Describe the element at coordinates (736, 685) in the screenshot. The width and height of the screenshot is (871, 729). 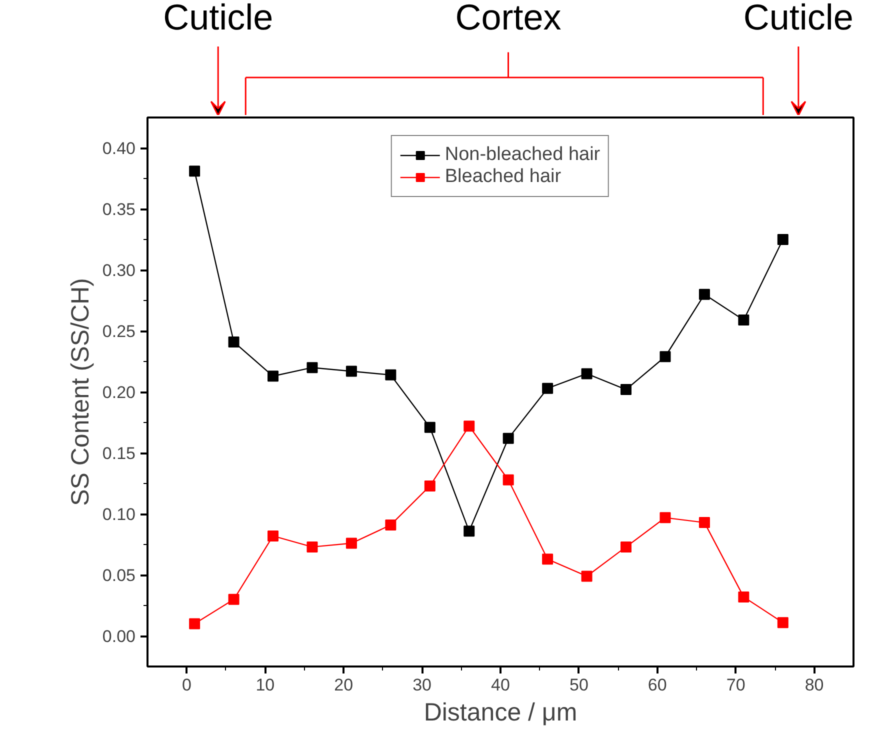
I see `x-tick-label: 70` at that location.